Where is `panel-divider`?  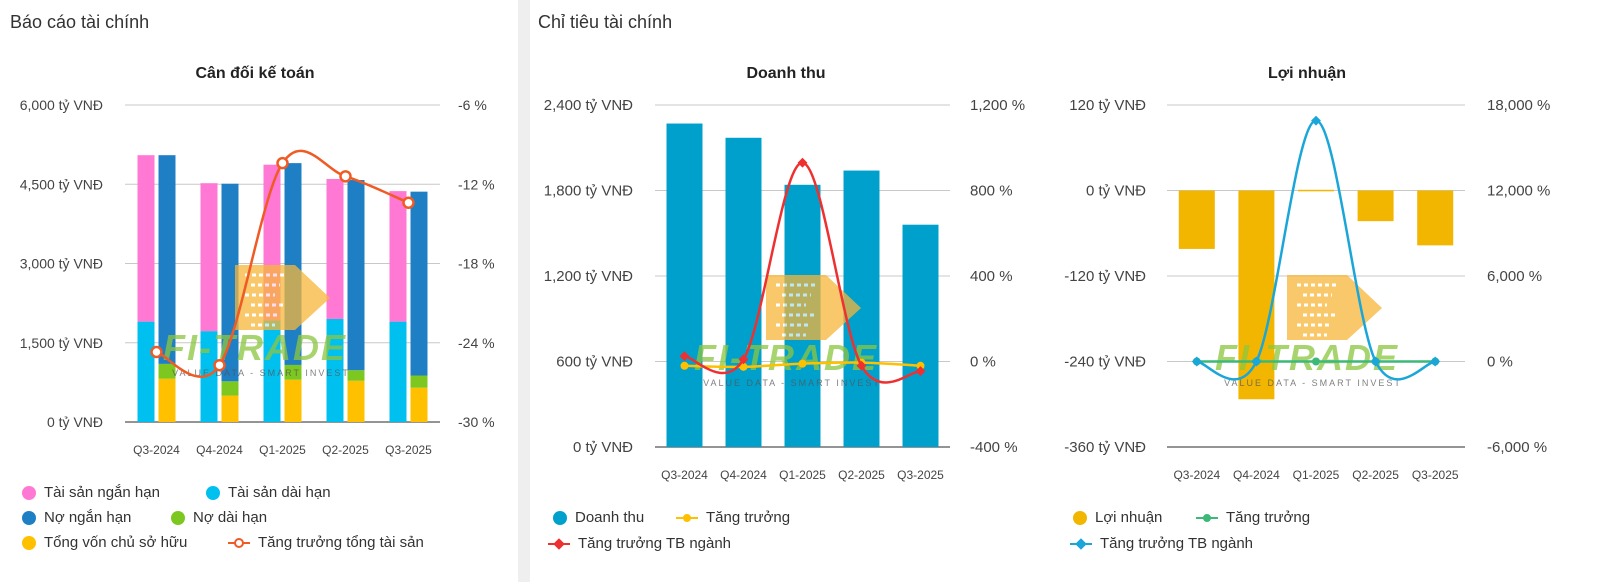 panel-divider is located at coordinates (524, 291).